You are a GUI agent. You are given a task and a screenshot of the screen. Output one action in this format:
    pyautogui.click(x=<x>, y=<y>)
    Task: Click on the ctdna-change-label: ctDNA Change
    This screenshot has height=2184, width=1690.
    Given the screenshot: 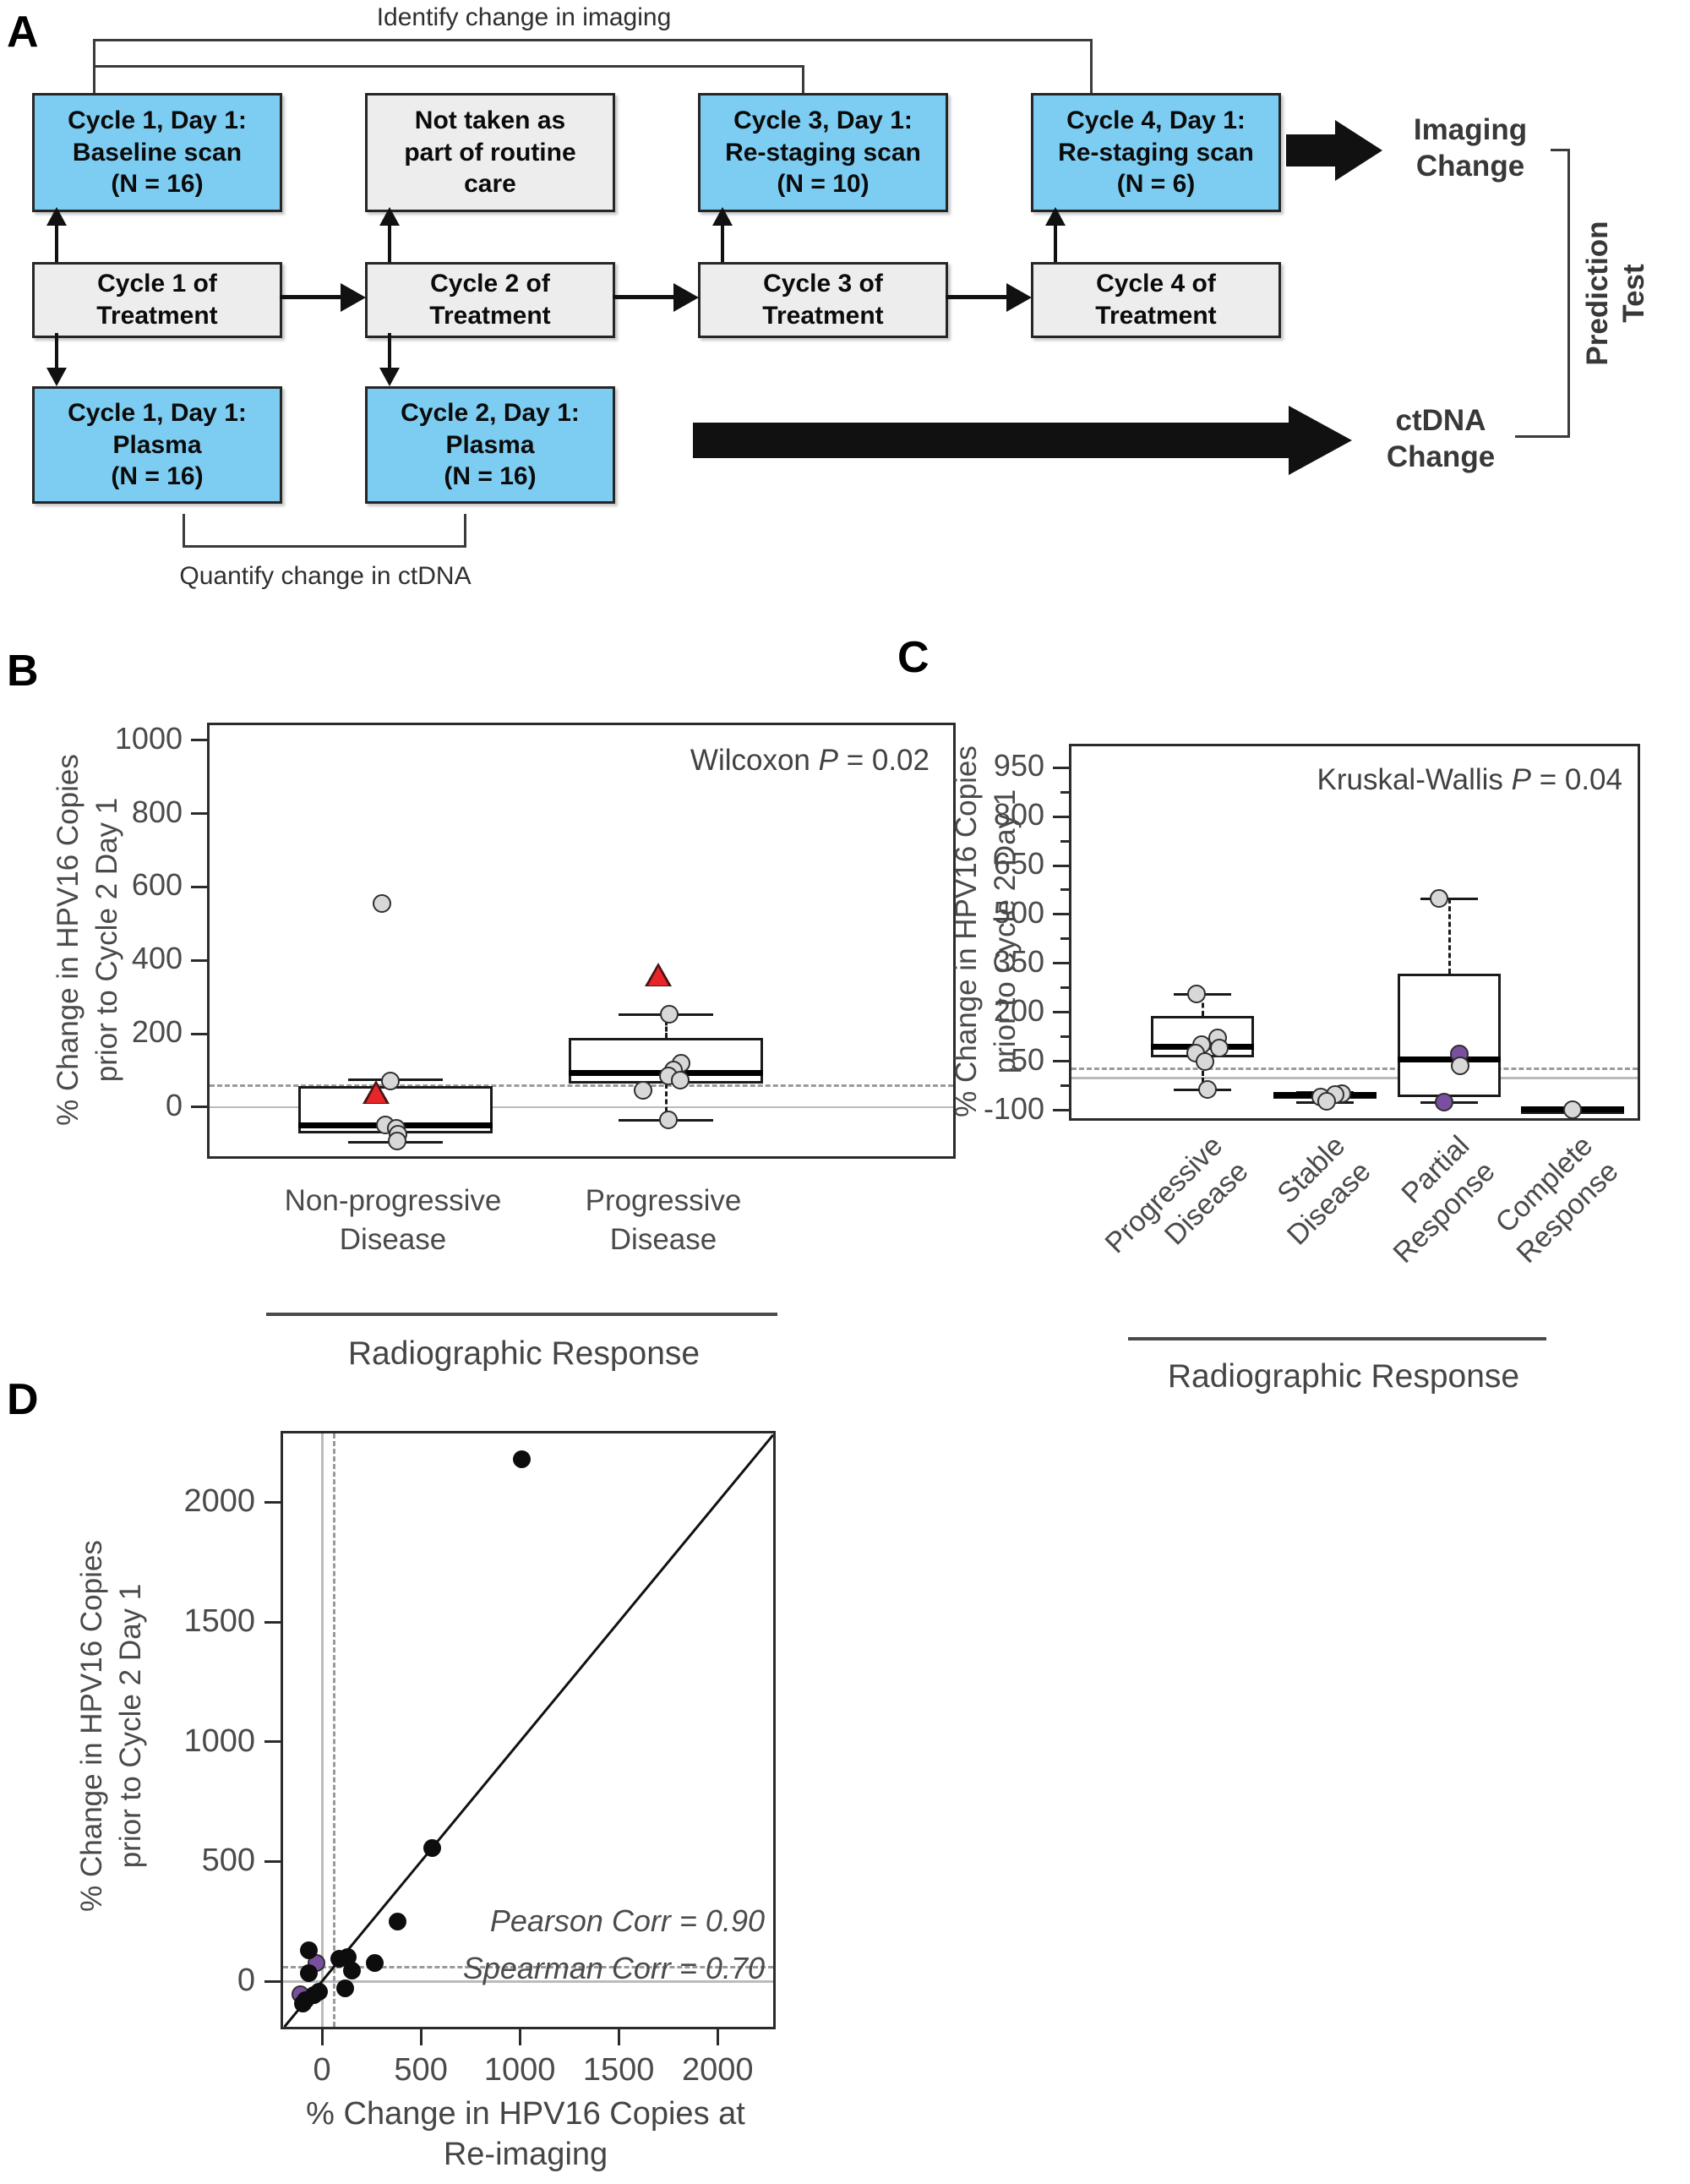 What is the action you would take?
    pyautogui.click(x=1441, y=438)
    